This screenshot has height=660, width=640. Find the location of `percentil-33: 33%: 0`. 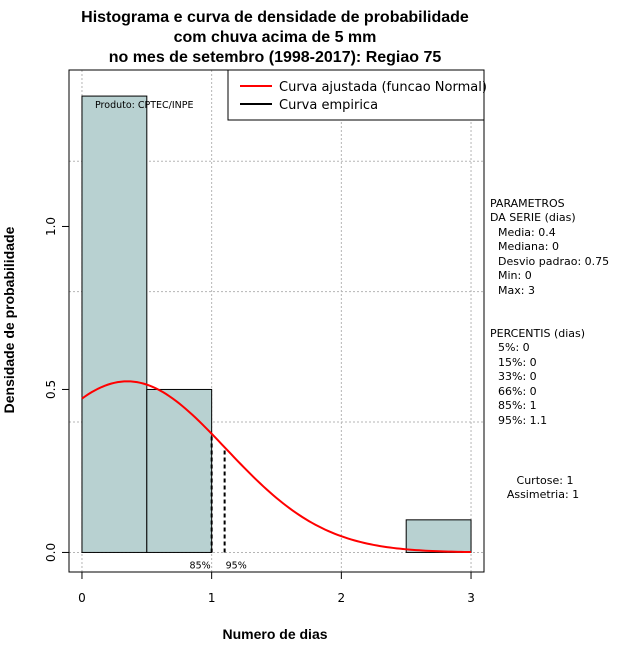

percentil-33: 33%: 0 is located at coordinates (517, 376).